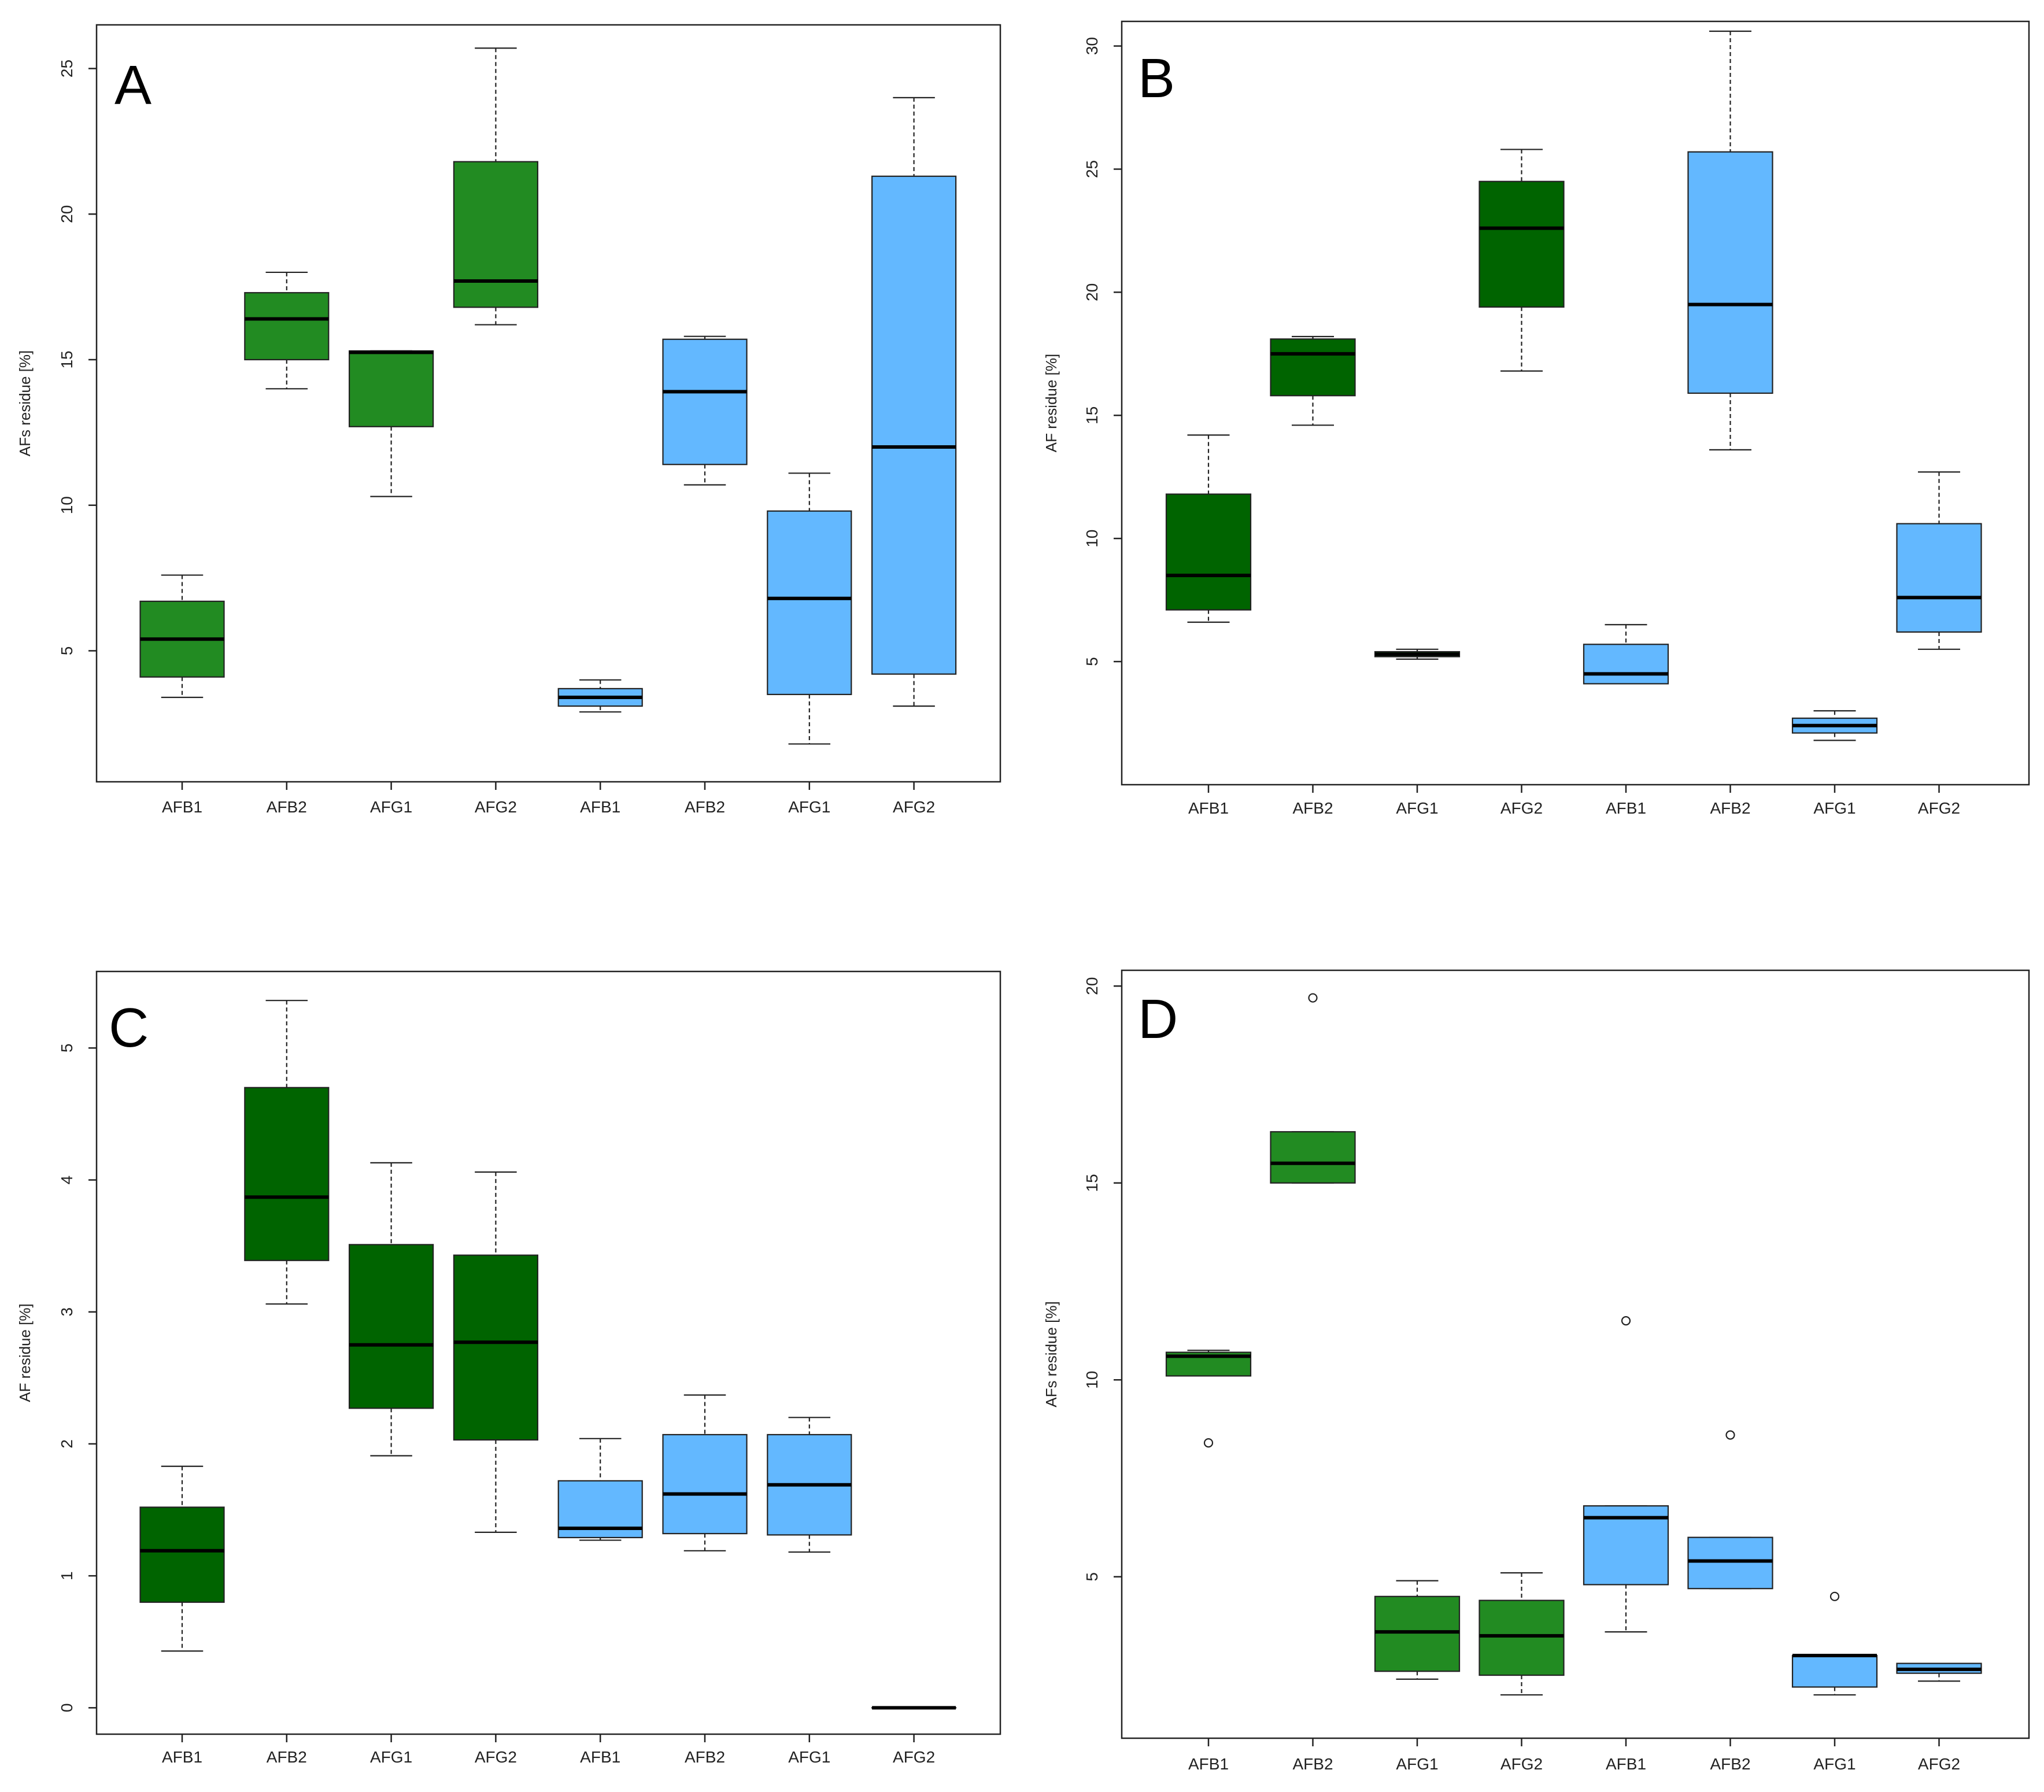 The height and width of the screenshot is (1792, 2044). What do you see at coordinates (67, 1444) in the screenshot?
I see `y-tick-label: 2` at bounding box center [67, 1444].